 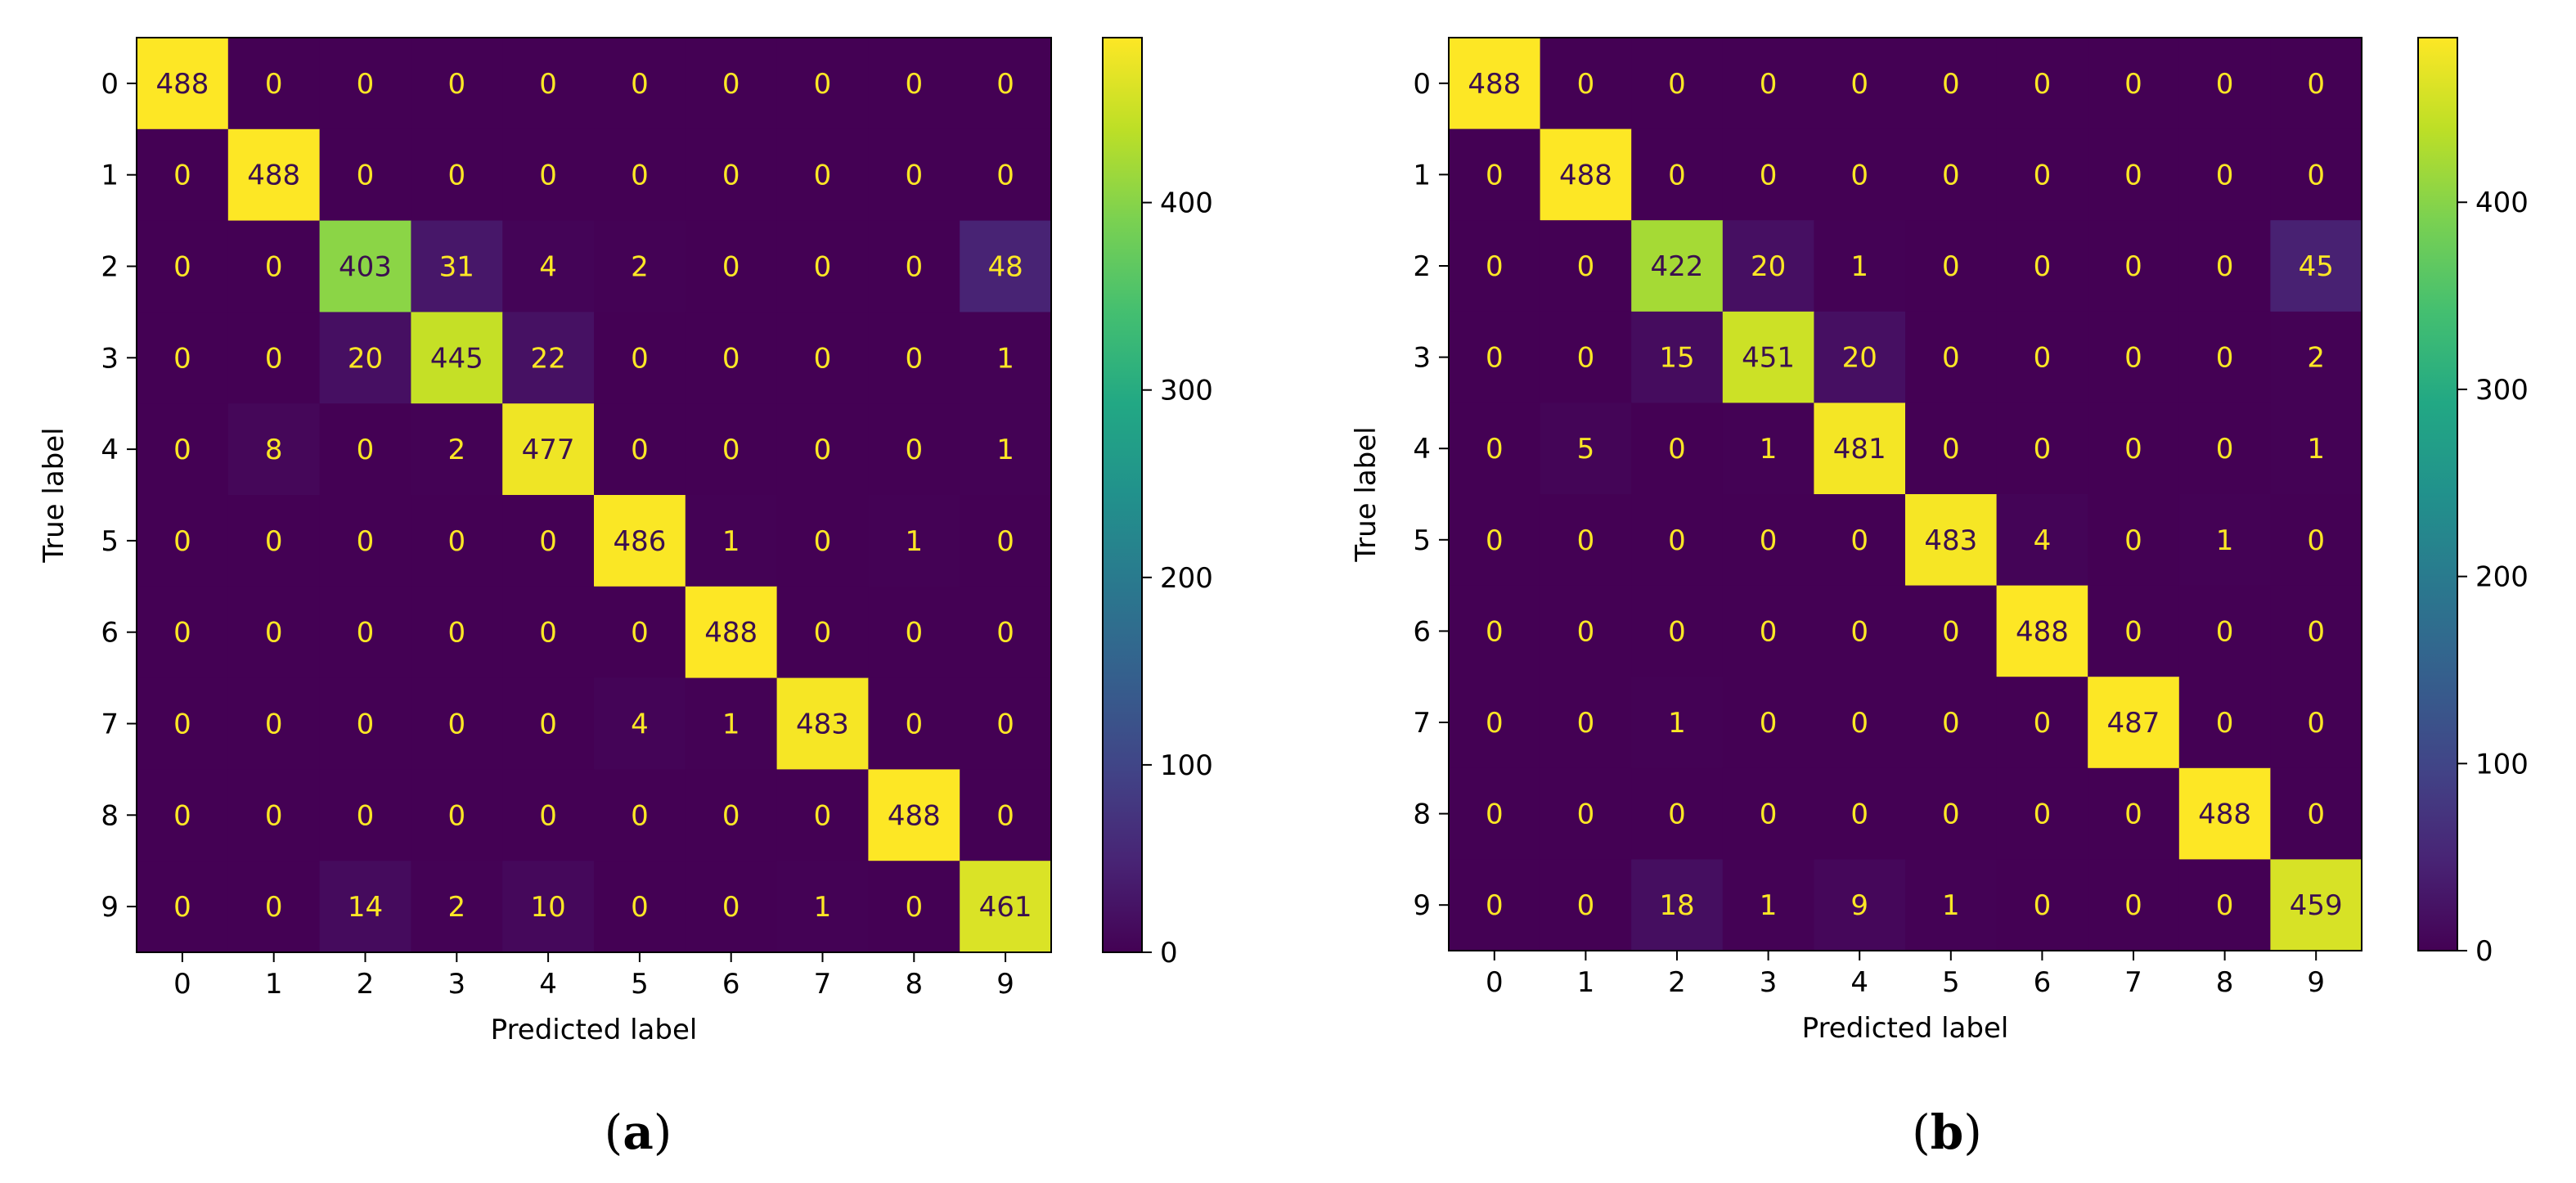 I want to click on cell-value-label: 20, so click(x=365, y=358).